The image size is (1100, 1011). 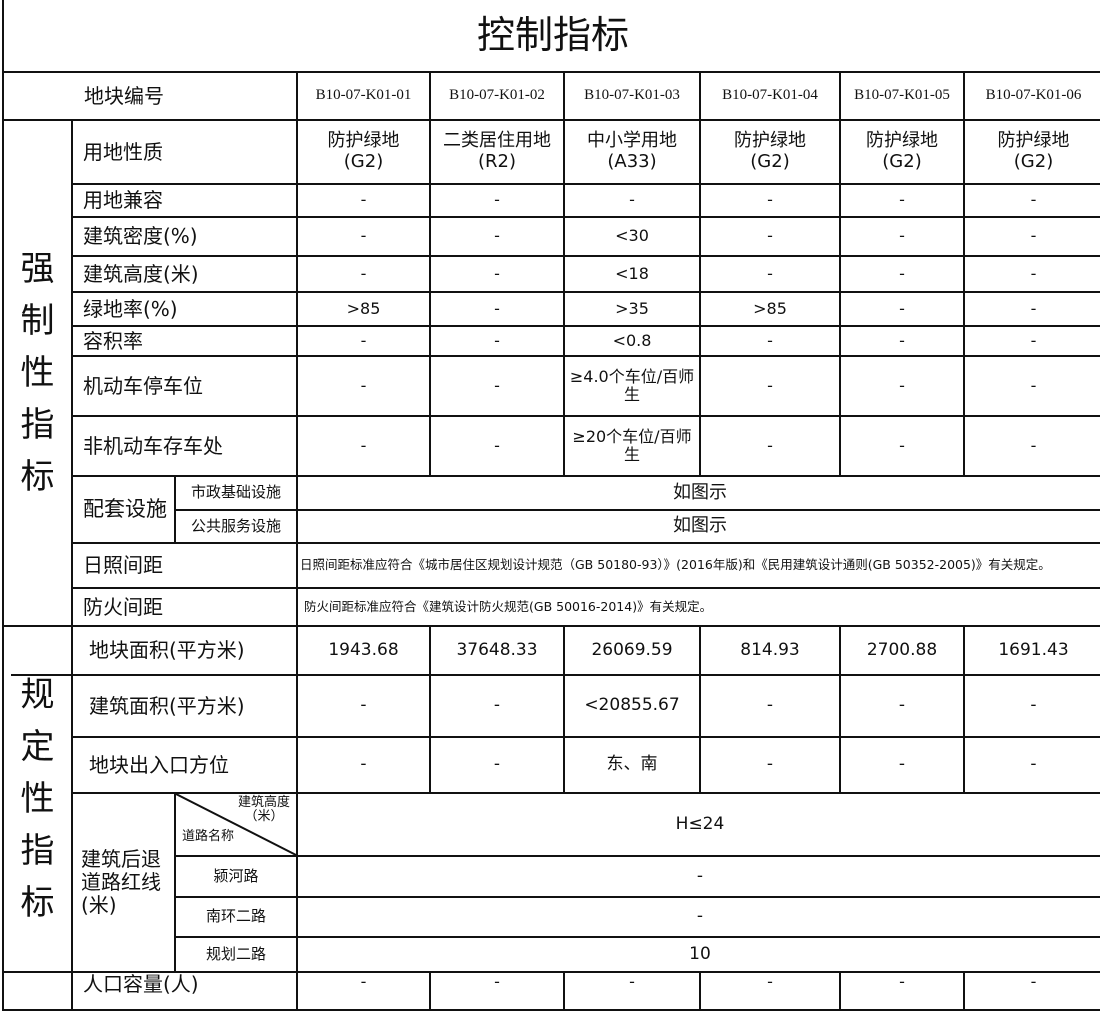 I want to click on value-cell: 814.93, so click(x=770, y=650).